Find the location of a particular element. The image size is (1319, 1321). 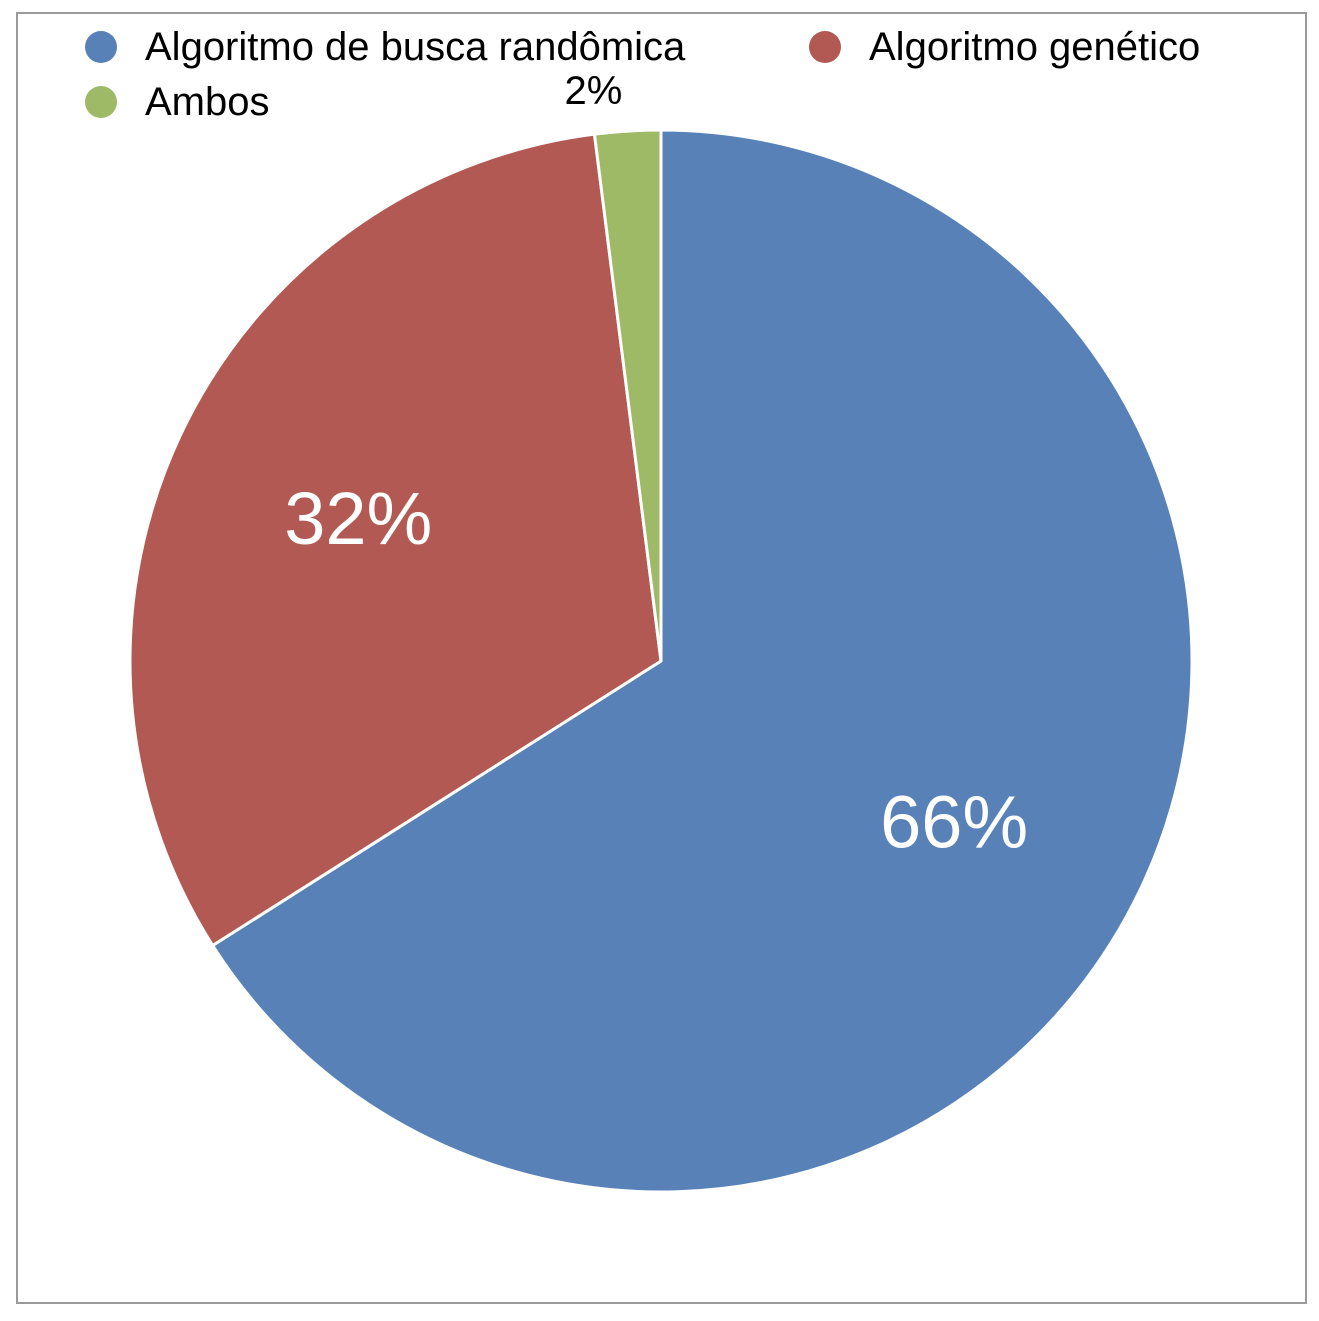

legend-item-1: Algoritmo de busca randômica is located at coordinates (385, 47).